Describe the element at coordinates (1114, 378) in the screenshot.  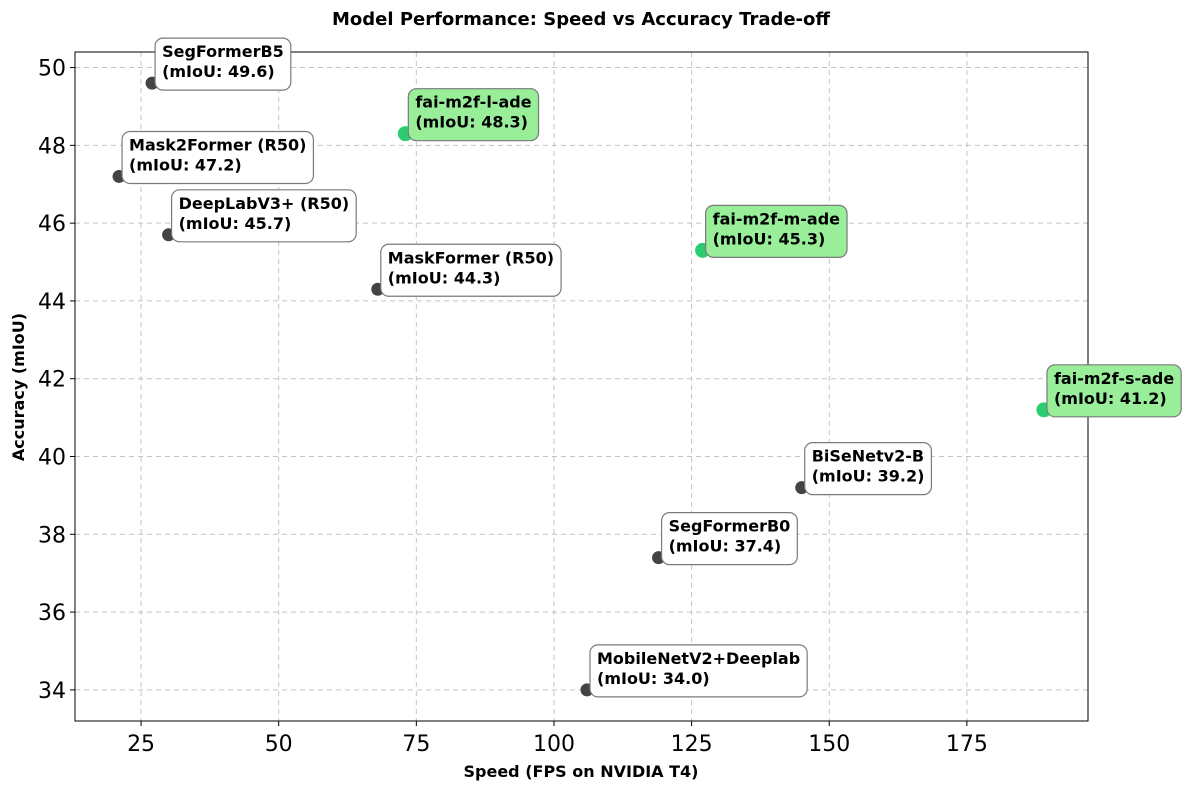
I see `point-label-model: fai-m2f-s-ade` at that location.